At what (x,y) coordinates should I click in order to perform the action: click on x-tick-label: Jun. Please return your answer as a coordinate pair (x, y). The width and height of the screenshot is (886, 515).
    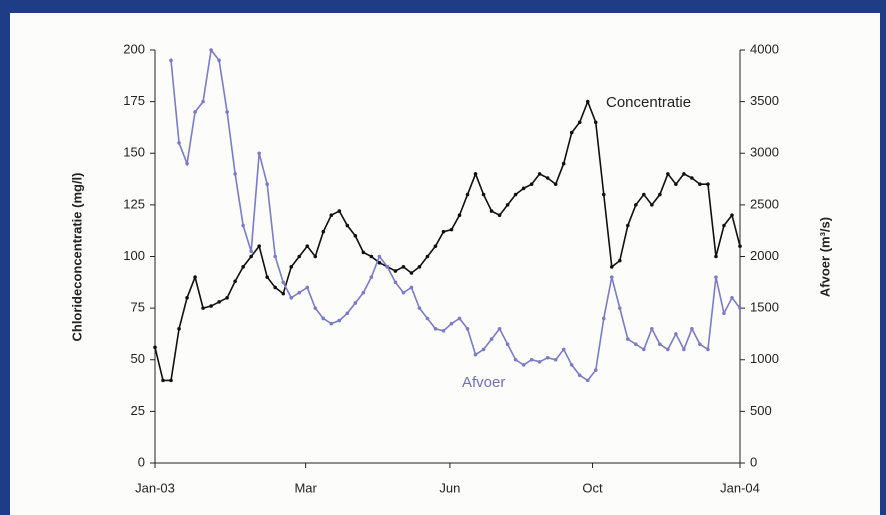
    Looking at the image, I should click on (449, 487).